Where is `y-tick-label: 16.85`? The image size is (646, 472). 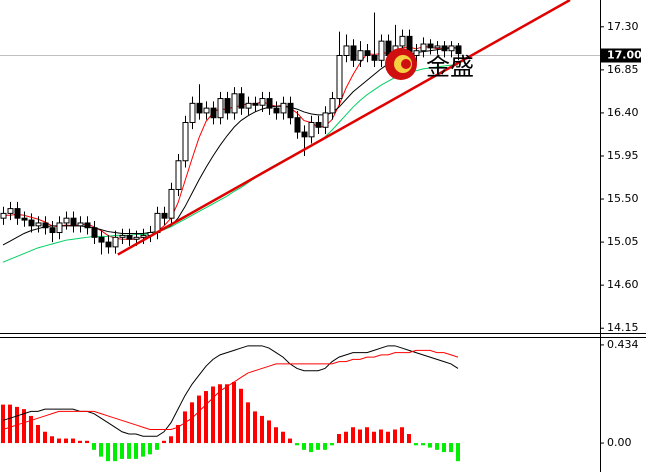 y-tick-label: 16.85 is located at coordinates (623, 69).